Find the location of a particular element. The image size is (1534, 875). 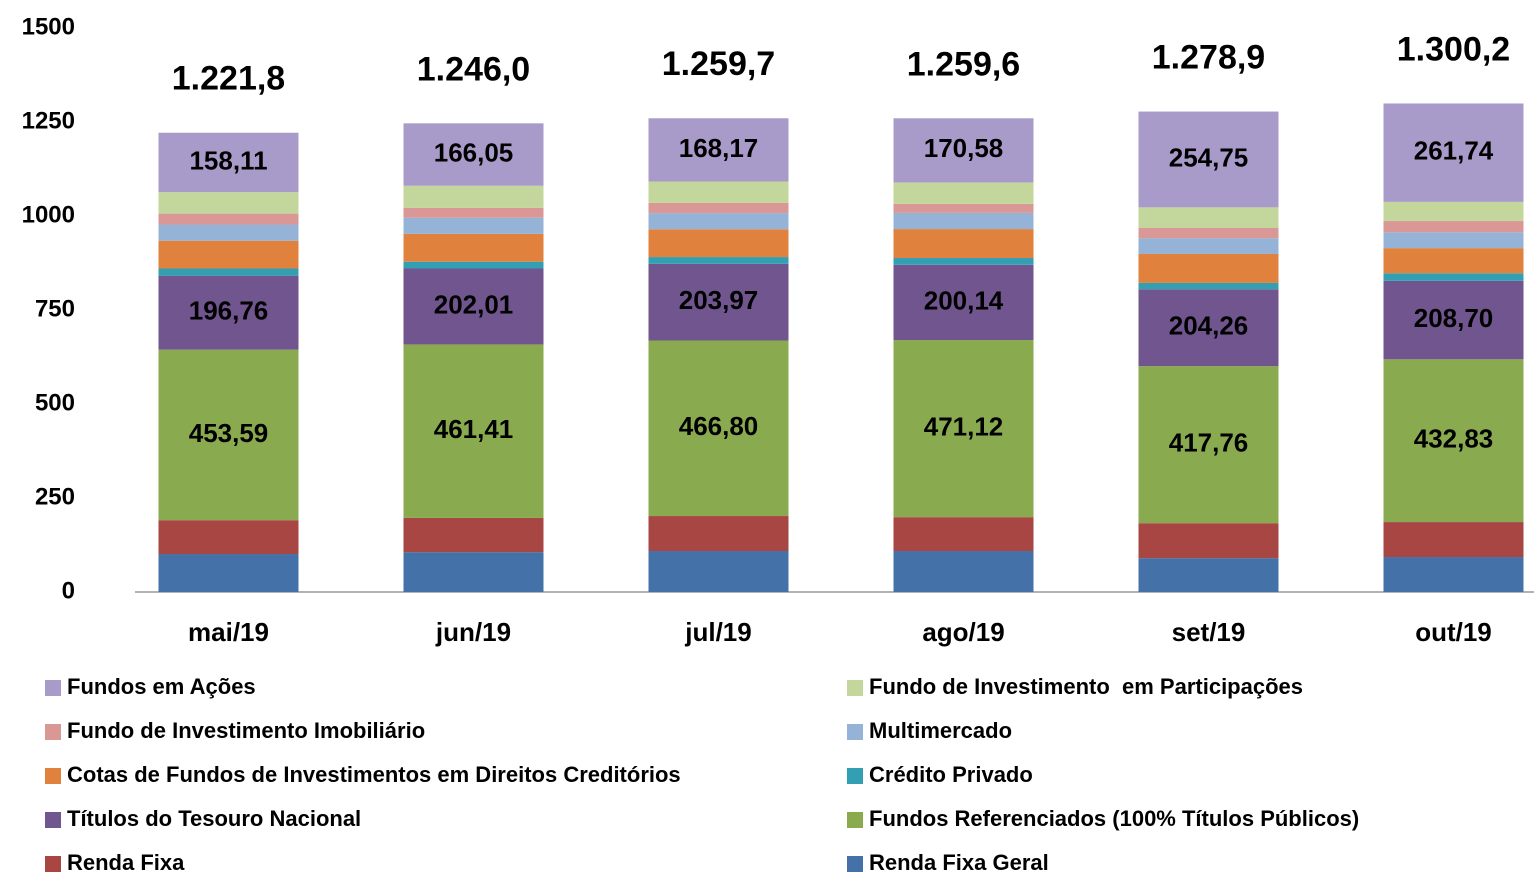

data-label: 432,83 is located at coordinates (1454, 439).